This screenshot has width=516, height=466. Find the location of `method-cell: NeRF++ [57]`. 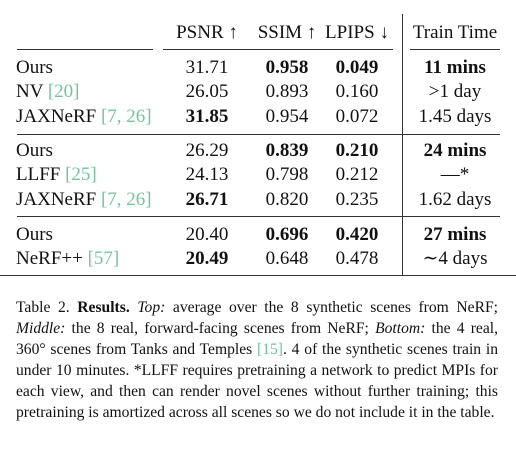

method-cell: NeRF++ [57] is located at coordinates (67, 259).